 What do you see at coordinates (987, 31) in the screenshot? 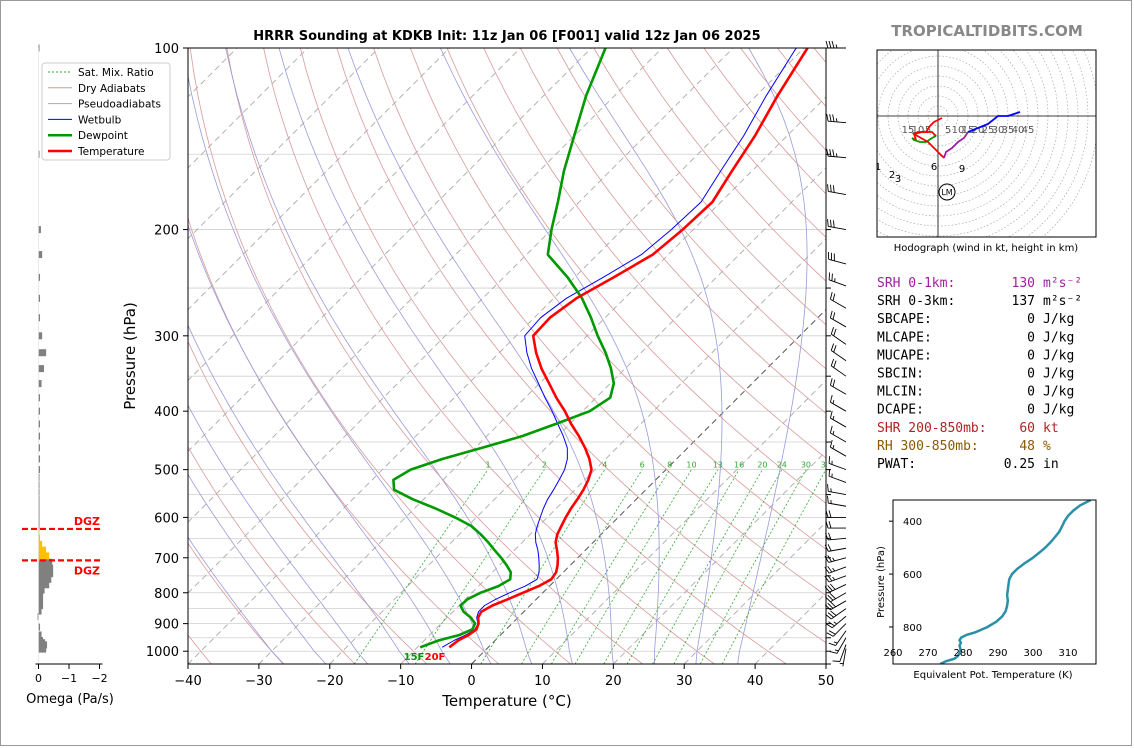
I see `brand-logo-text: TROPICALTIDBITS.COM` at bounding box center [987, 31].